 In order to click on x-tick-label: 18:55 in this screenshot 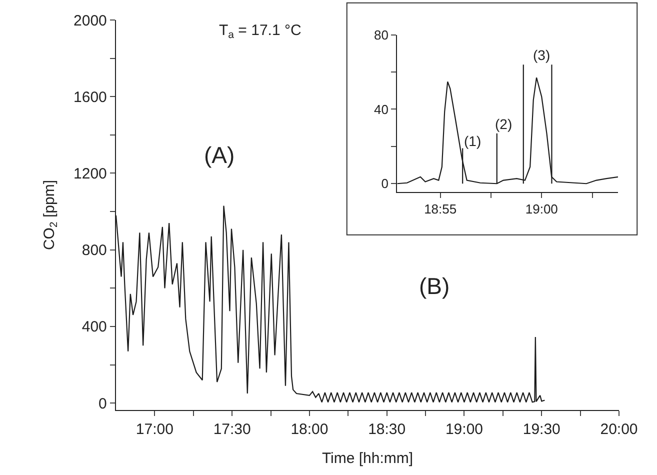, I will do `click(440, 209)`.